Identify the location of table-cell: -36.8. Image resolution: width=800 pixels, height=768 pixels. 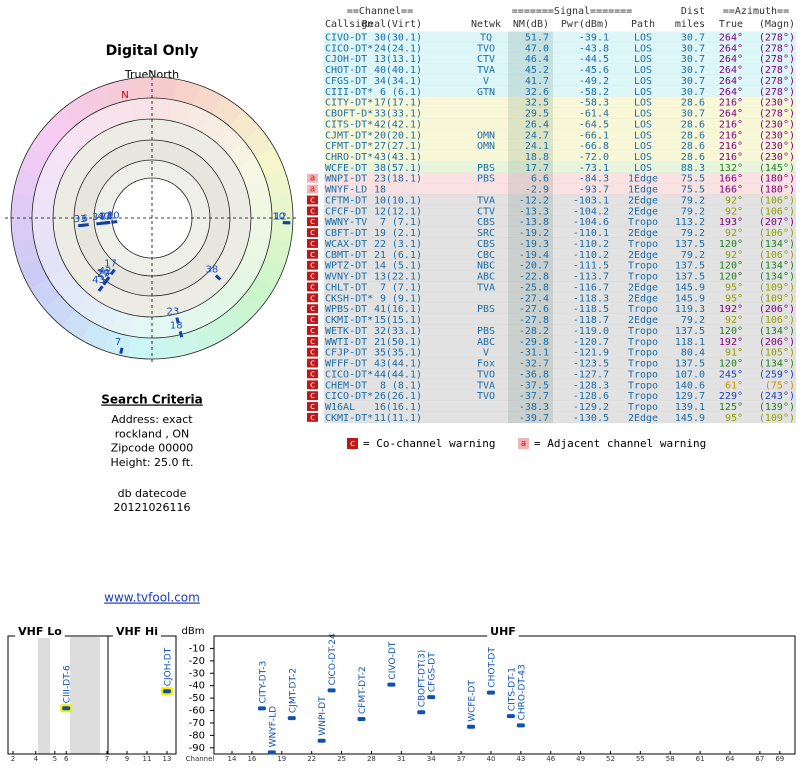
(534, 374).